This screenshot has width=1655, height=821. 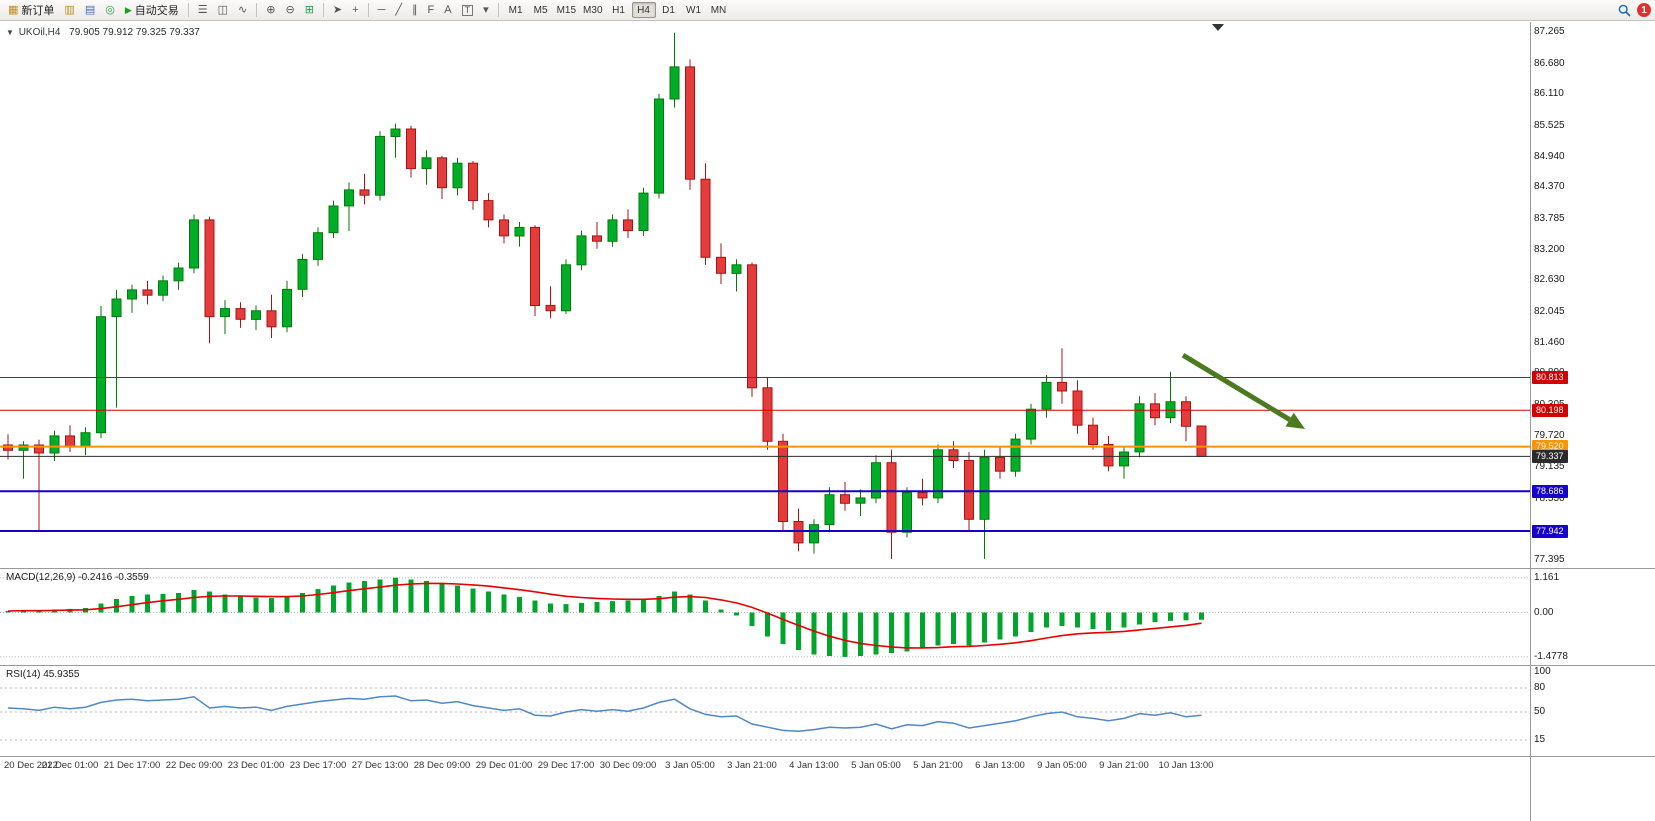 I want to click on market-watch-icon: ▤, so click(x=90, y=9).